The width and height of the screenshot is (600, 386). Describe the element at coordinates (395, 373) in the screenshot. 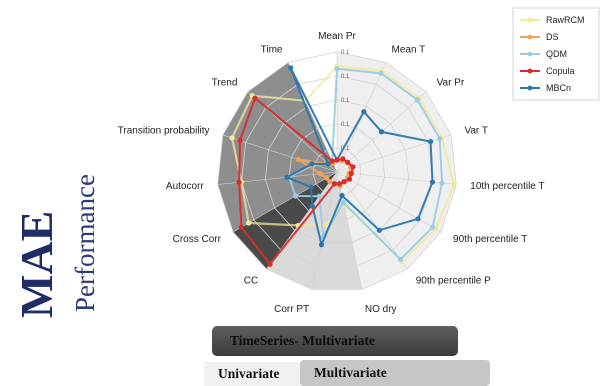

I see `multivariate-bar: Multivariate` at that location.